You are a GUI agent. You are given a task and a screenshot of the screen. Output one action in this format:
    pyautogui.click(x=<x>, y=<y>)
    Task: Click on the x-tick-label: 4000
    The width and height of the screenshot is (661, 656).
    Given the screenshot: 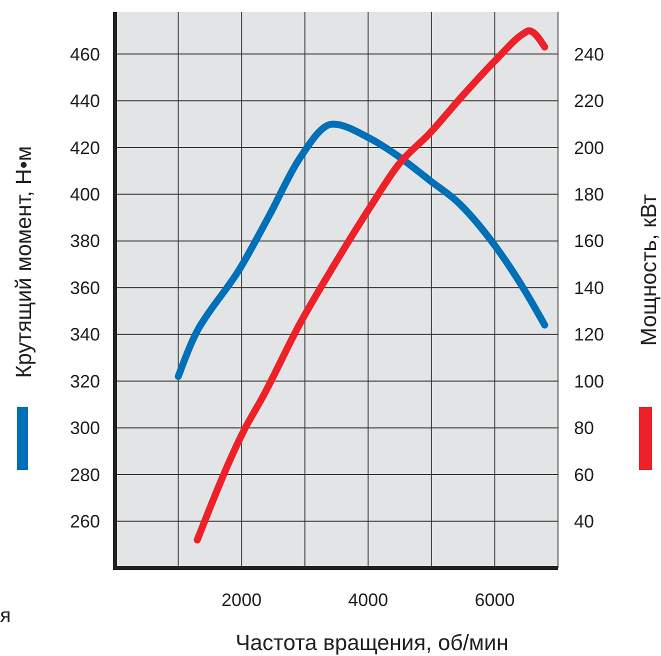 What is the action you would take?
    pyautogui.click(x=368, y=600)
    